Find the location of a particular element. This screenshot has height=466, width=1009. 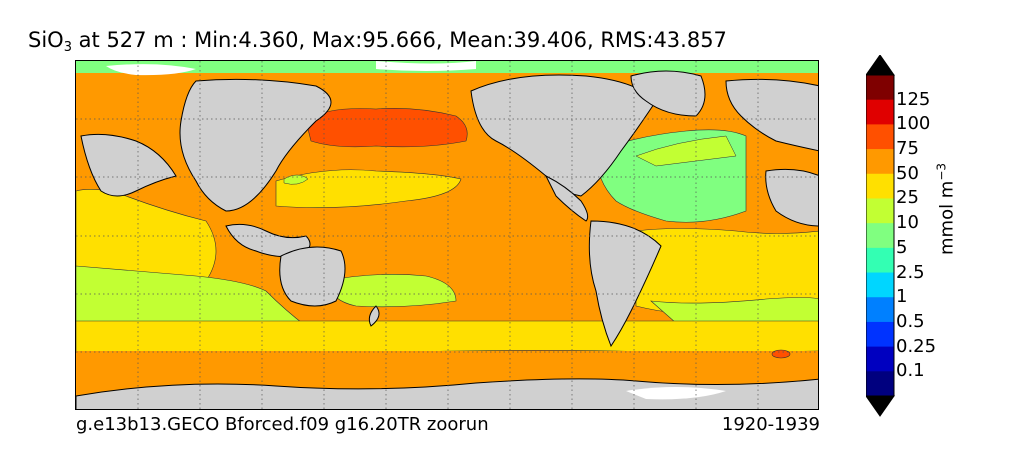

antarctic-ice-patch is located at coordinates (676, 393).